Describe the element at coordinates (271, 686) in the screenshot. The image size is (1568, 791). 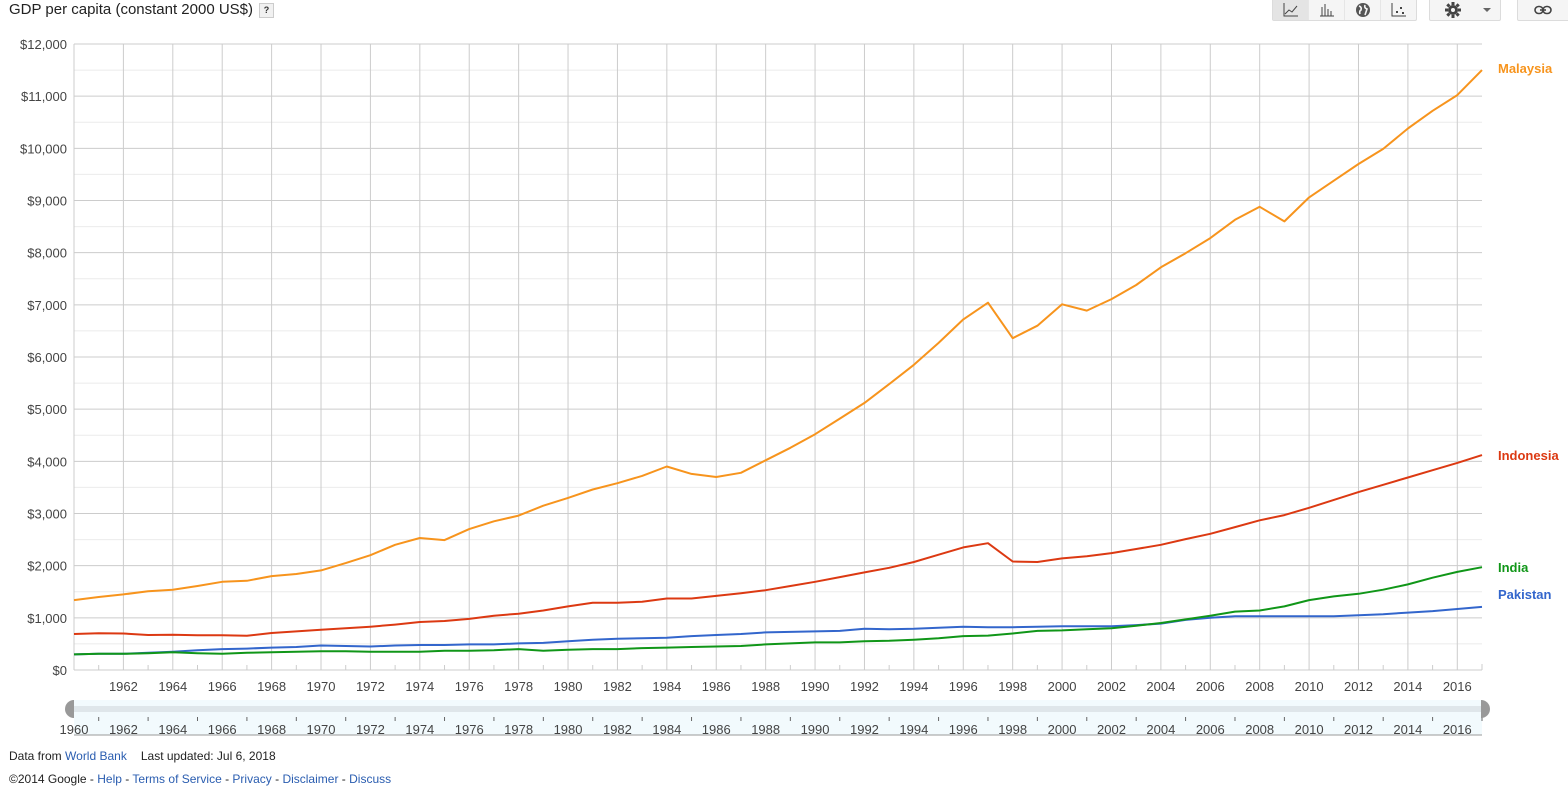
I see `x-tick-label: 1968` at that location.